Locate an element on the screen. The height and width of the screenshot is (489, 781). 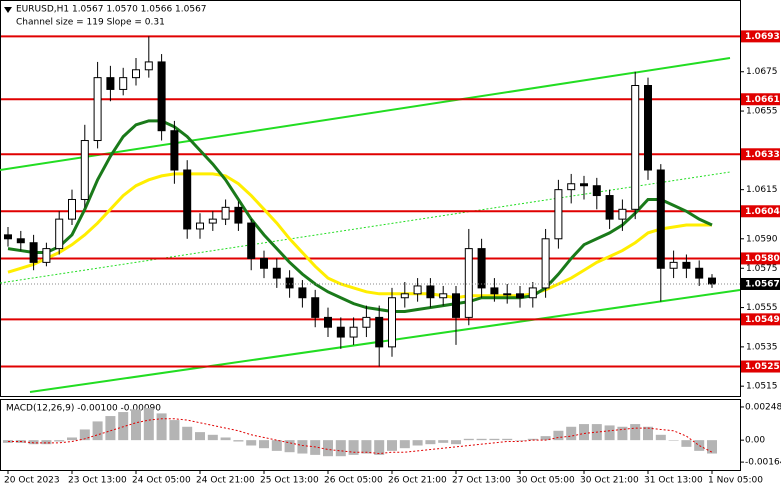
level-label: 1.0549 is located at coordinates (762, 320).